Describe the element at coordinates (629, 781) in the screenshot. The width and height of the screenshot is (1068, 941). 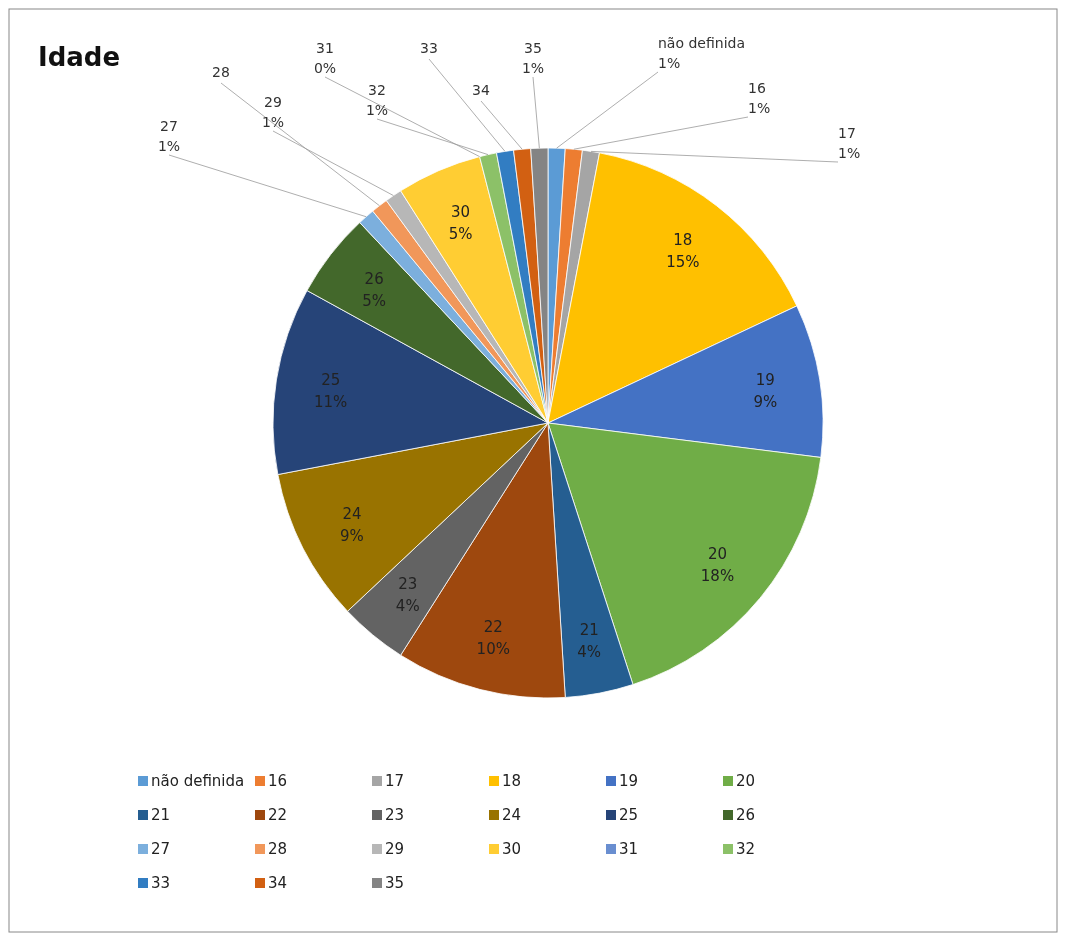
I see `legend-label: 19` at that location.